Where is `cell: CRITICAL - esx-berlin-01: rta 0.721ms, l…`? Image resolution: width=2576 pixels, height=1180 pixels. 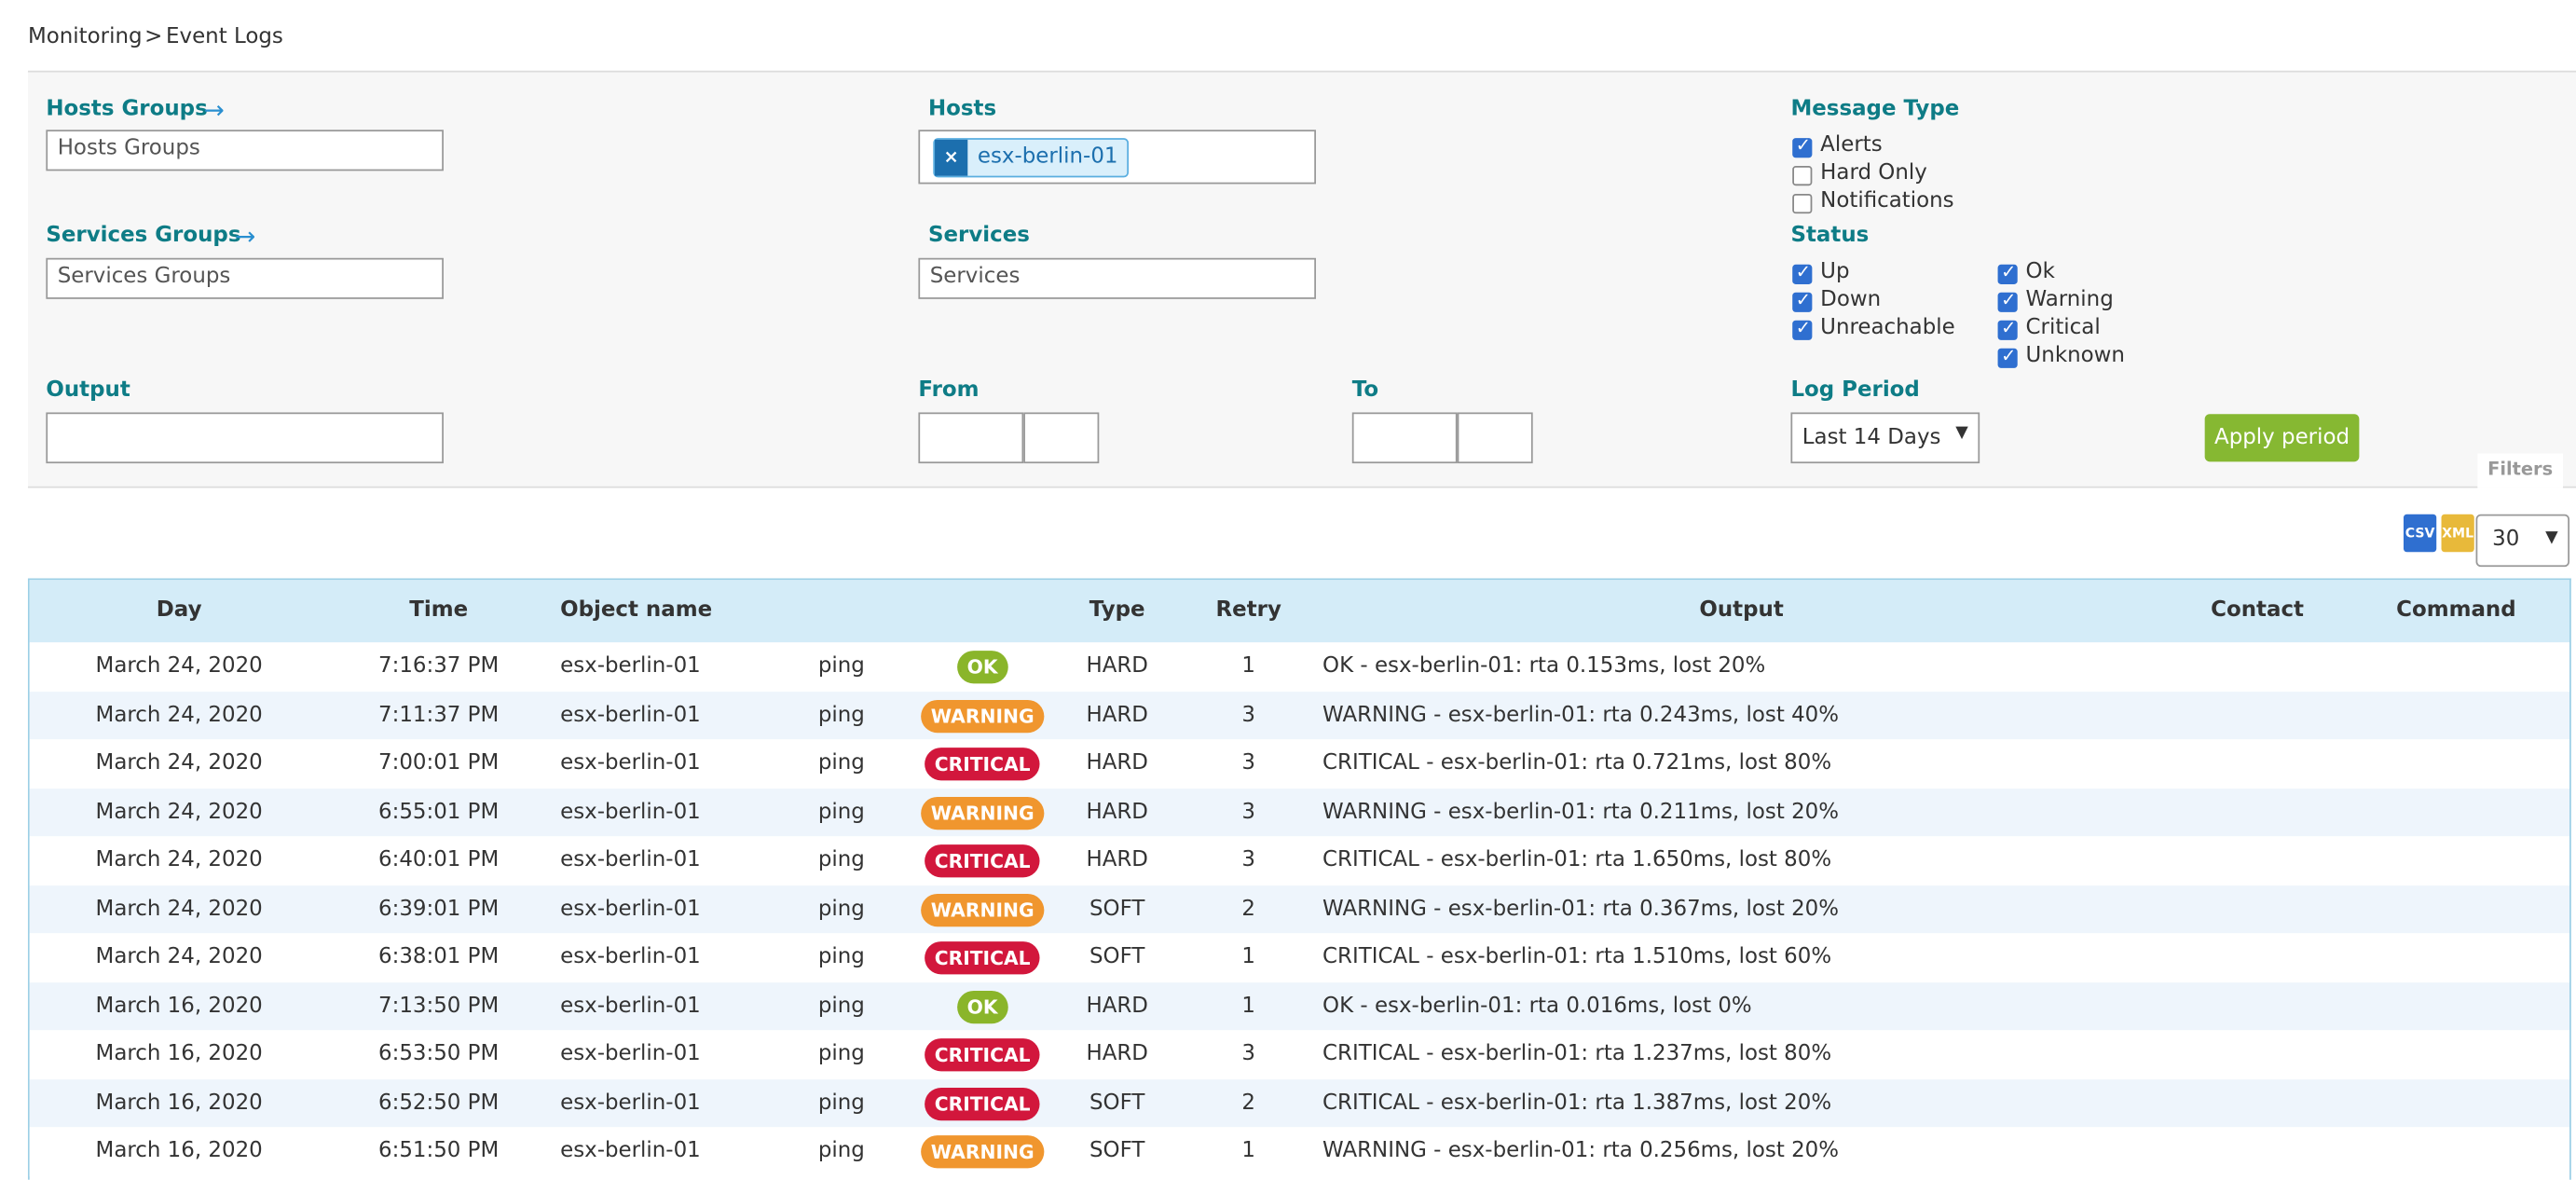
cell: CRITICAL - esx-berlin-01: rta 0.721ms, l… is located at coordinates (1577, 763).